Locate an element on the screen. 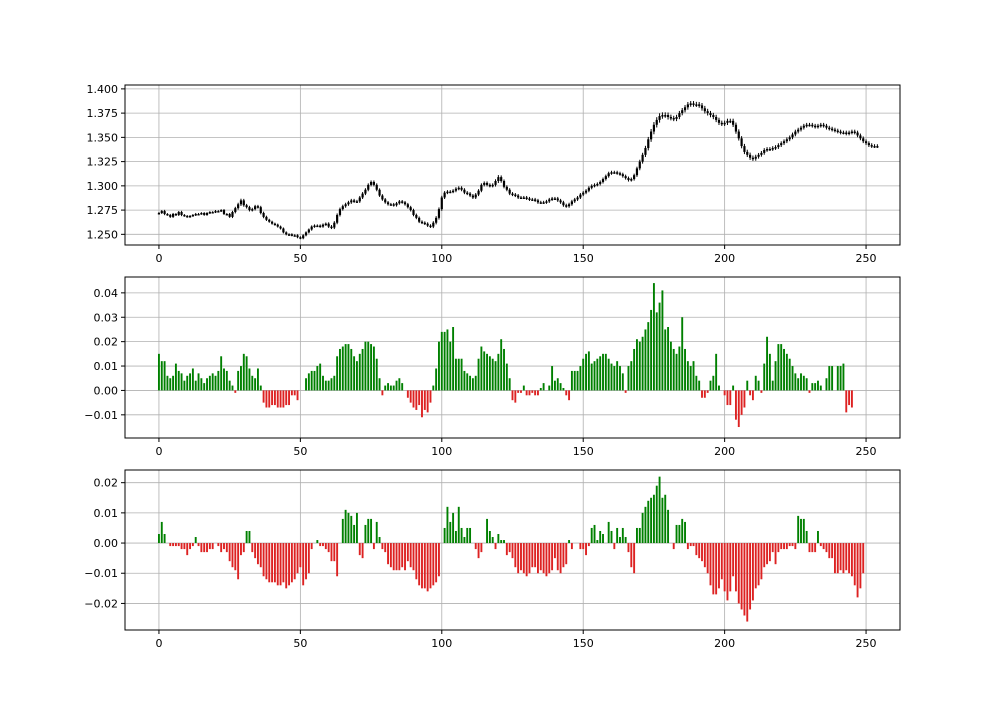 The image size is (1000, 708). deviation-ytick-label: 0.02 is located at coordinates (106, 483).